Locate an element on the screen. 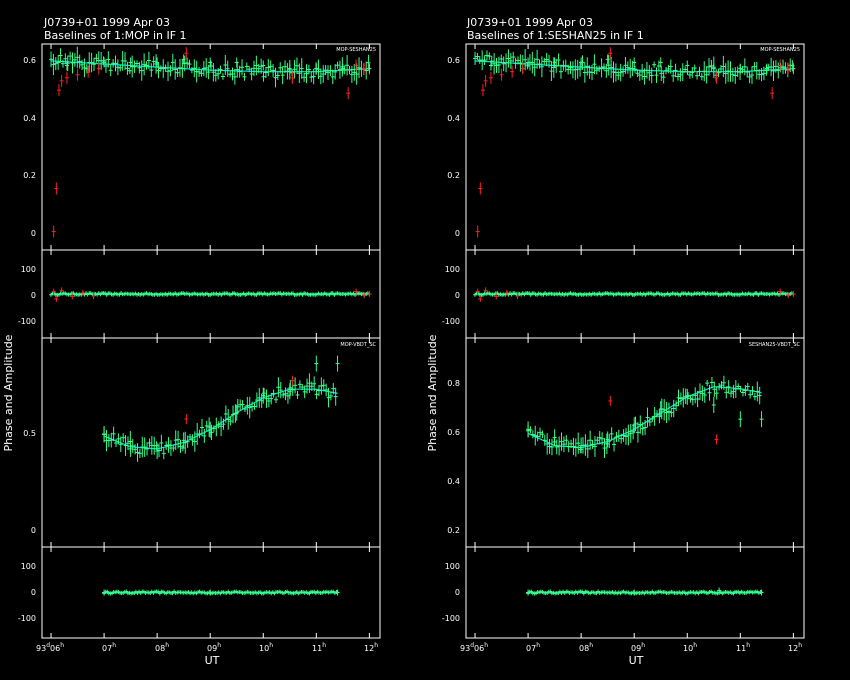 The image size is (850, 680). right-amp2-tick: 0.8 is located at coordinates (453, 383).